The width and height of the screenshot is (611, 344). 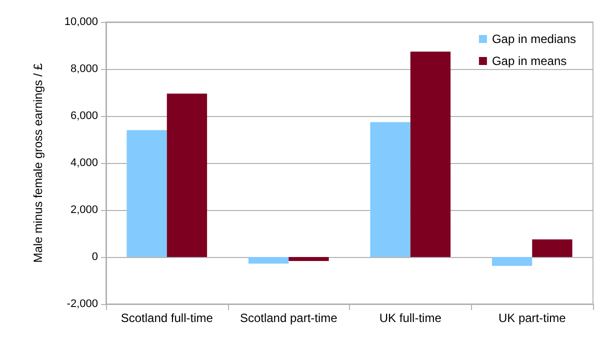 What do you see at coordinates (82, 304) in the screenshot?
I see `y-tick-label: -2,000` at bounding box center [82, 304].